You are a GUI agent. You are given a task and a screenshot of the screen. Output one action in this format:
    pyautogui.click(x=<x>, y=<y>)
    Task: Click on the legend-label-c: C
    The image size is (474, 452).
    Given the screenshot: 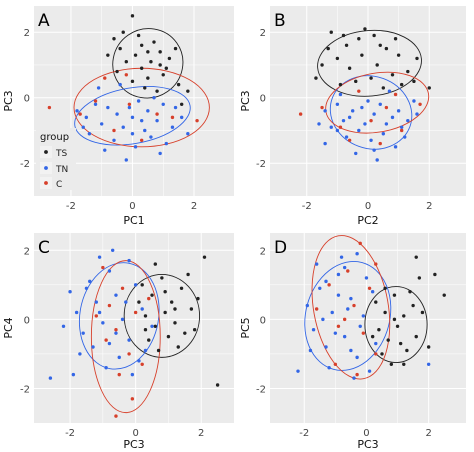 What is the action you would take?
    pyautogui.click(x=59, y=185)
    